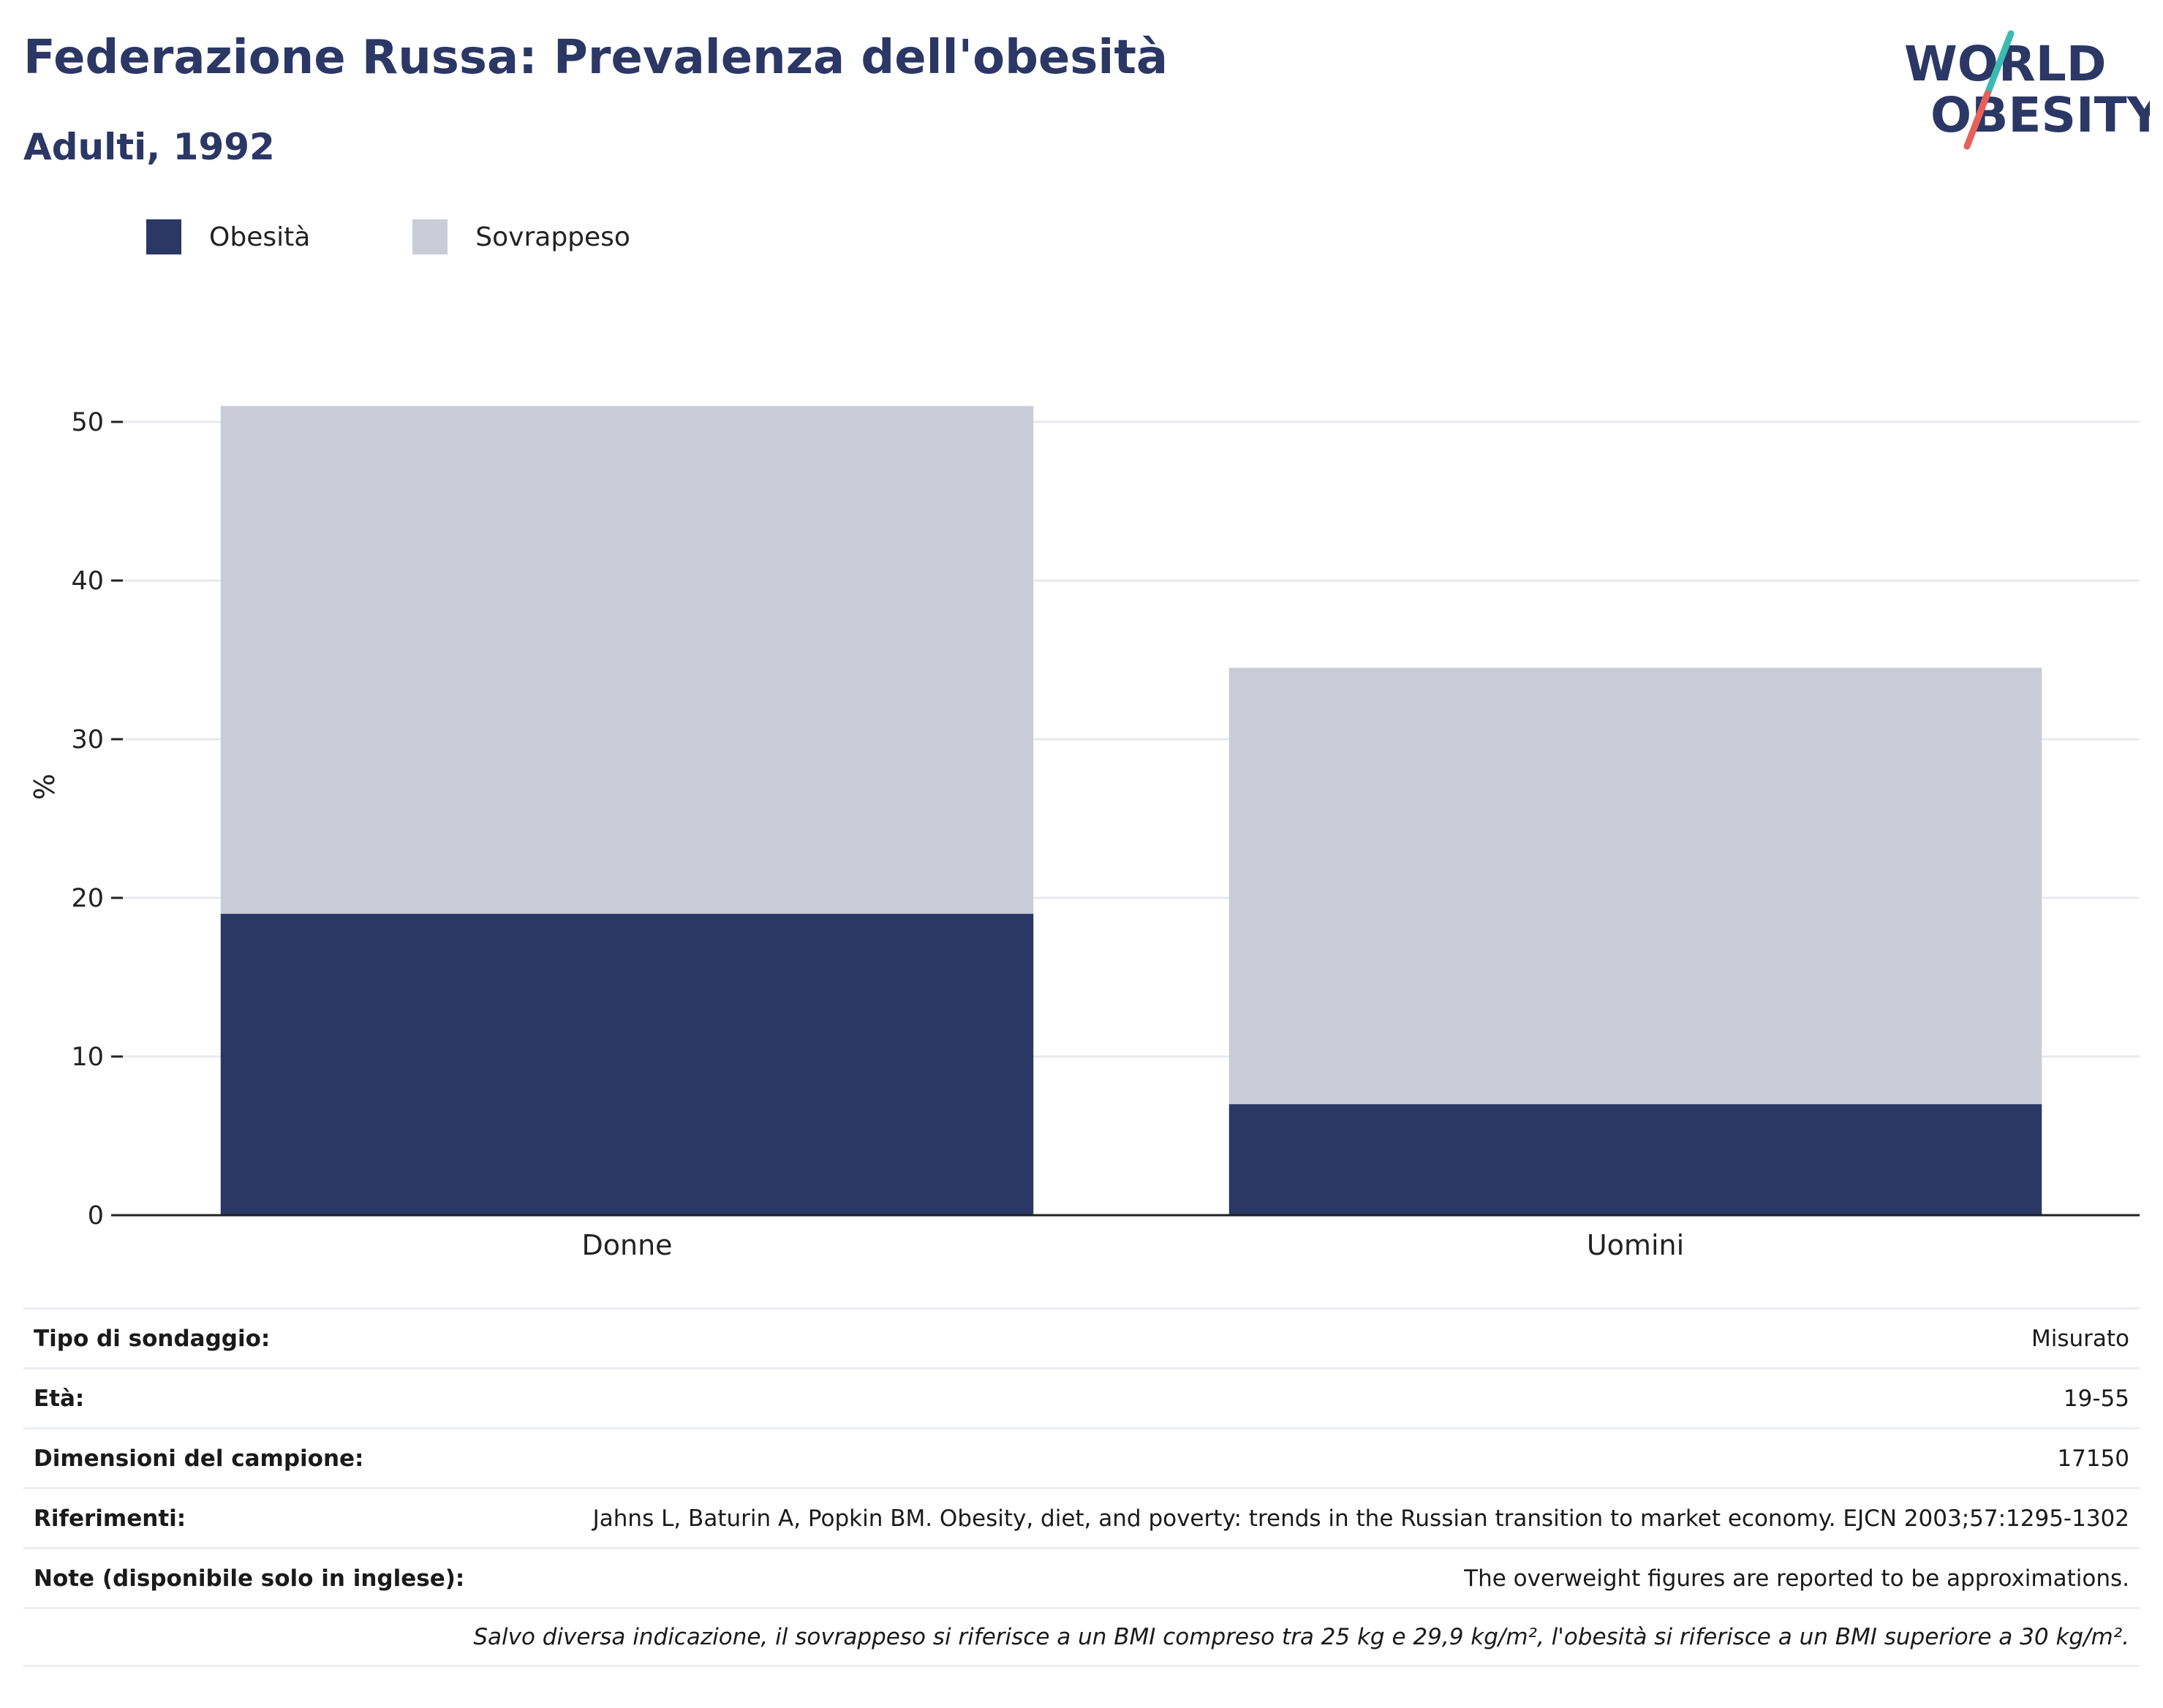 The width and height of the screenshot is (2163, 1708). I want to click on y-tick-label-40: 40, so click(88, 581).